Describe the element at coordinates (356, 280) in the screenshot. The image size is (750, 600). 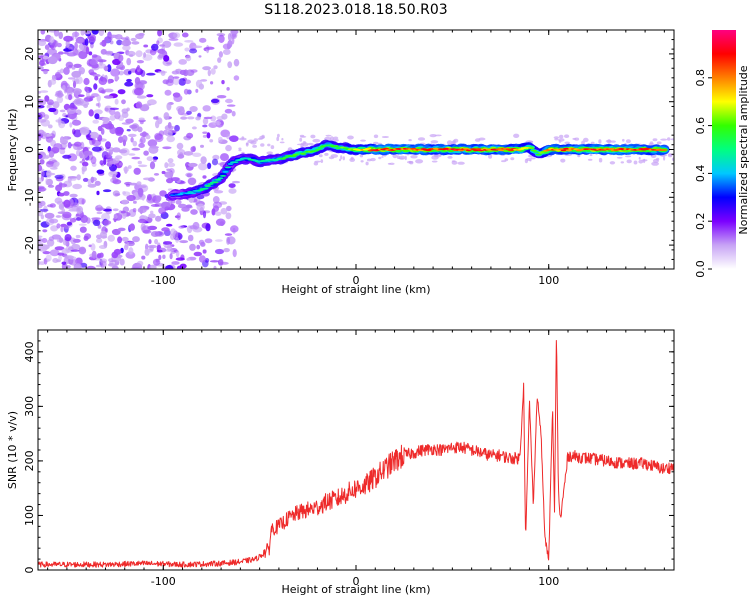
I see `x-tick-label: 0` at that location.